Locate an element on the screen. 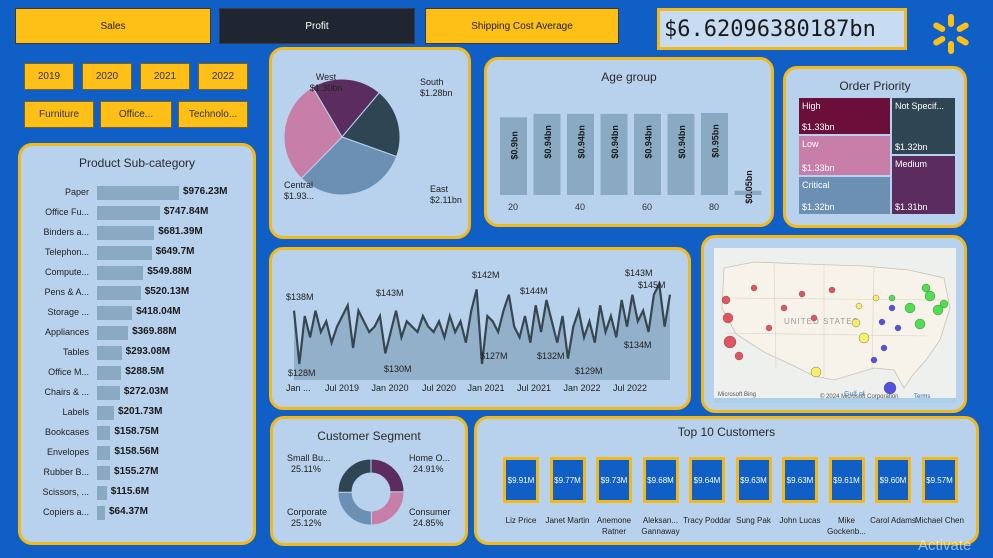 The height and width of the screenshot is (558, 993). timeline-annotation: $142M is located at coordinates (486, 275).